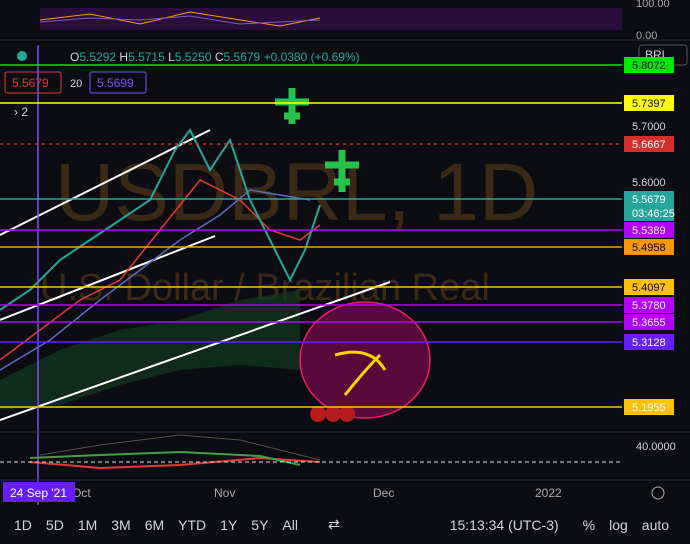 This screenshot has width=690, height=544. I want to click on price-label: 5.4958, so click(649, 248).